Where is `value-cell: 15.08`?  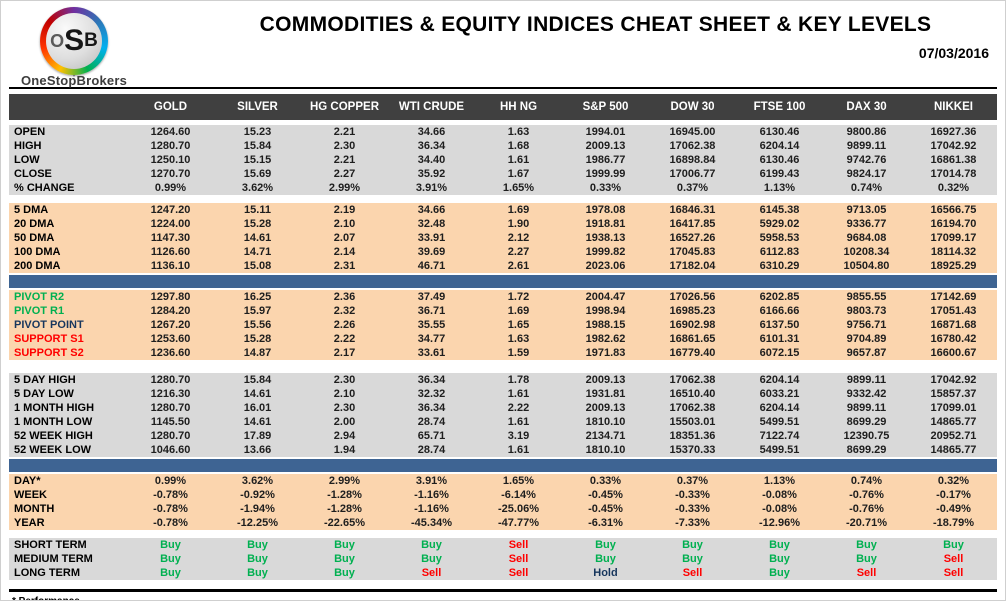 value-cell: 15.08 is located at coordinates (257, 266).